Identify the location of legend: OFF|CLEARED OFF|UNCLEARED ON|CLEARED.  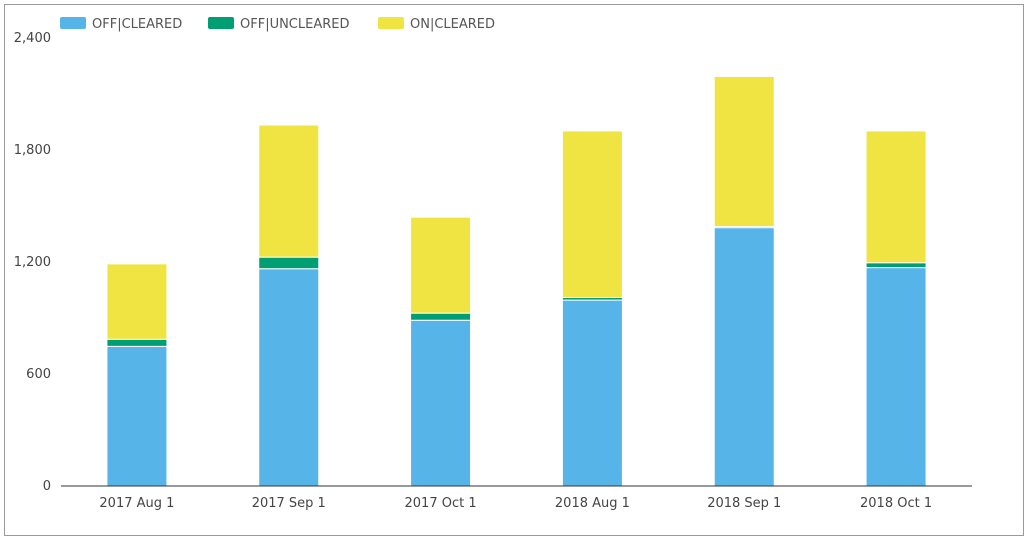
(277, 24).